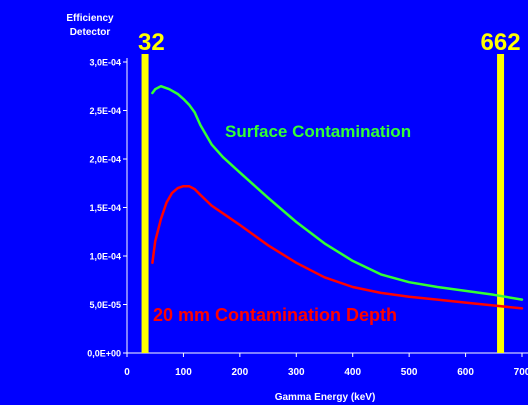  What do you see at coordinates (127, 372) in the screenshot?
I see `x-tick-label: 0` at bounding box center [127, 372].